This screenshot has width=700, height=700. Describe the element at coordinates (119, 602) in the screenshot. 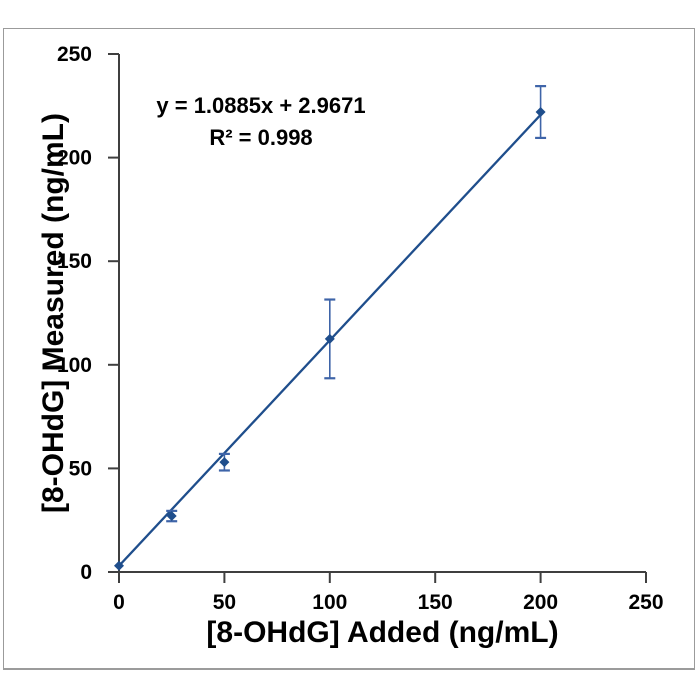

I see `x-tick-label: 0` at that location.